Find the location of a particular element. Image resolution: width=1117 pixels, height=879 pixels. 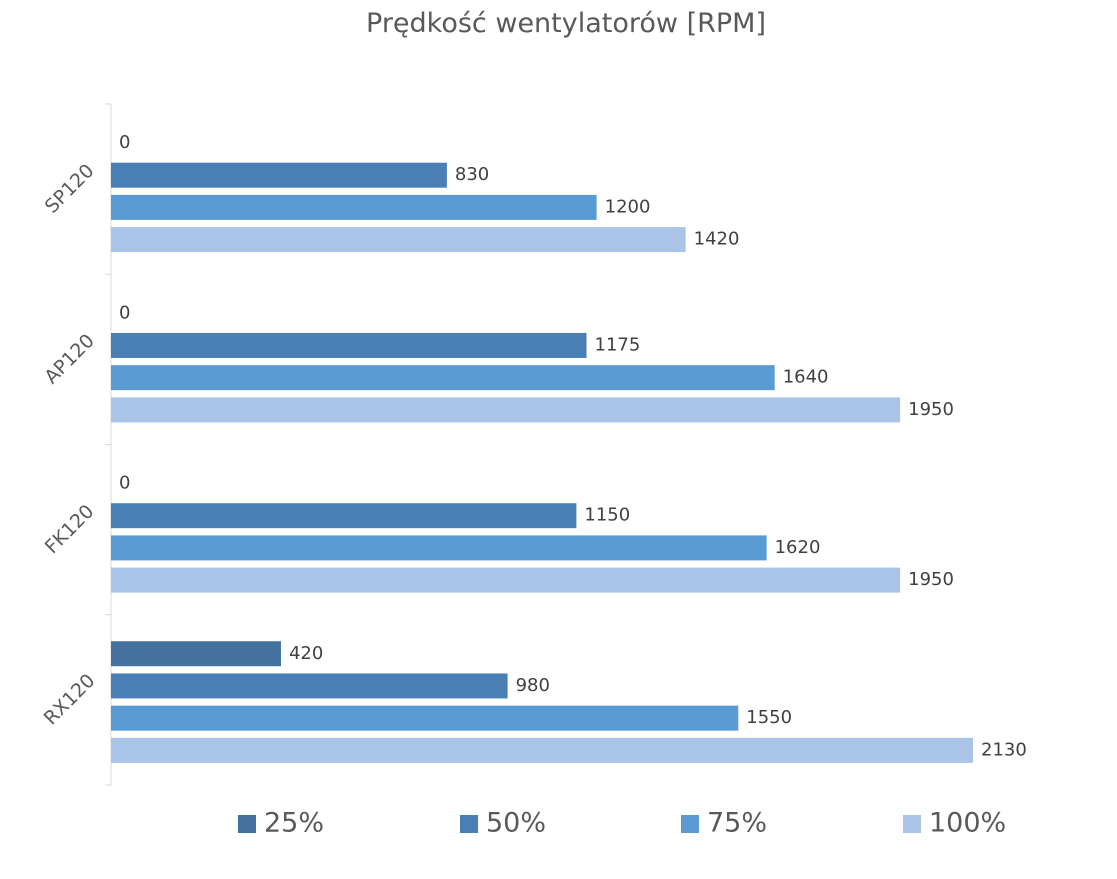

category-label: SP120 is located at coordinates (70, 189).